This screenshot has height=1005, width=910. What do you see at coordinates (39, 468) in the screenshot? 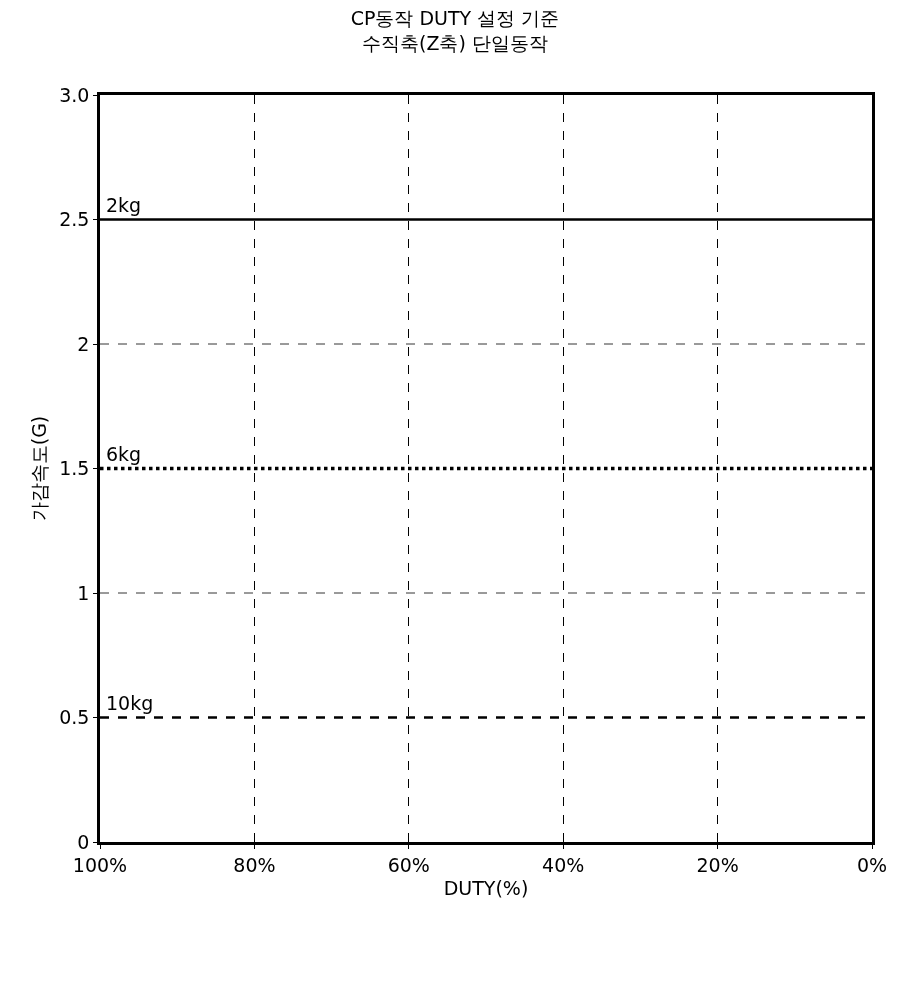
I see `y-axis-title: 가감속도(G)` at bounding box center [39, 468].